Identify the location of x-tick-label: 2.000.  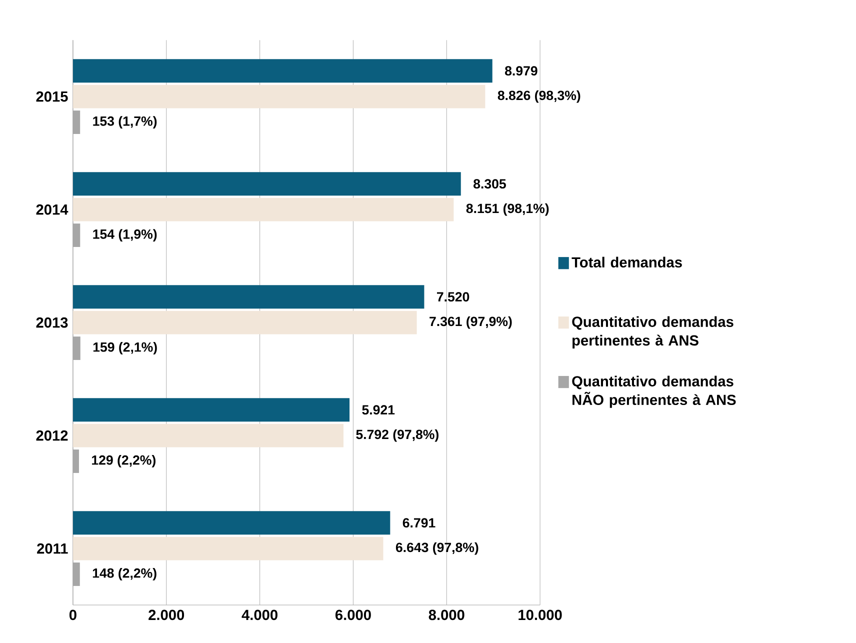
(166, 615).